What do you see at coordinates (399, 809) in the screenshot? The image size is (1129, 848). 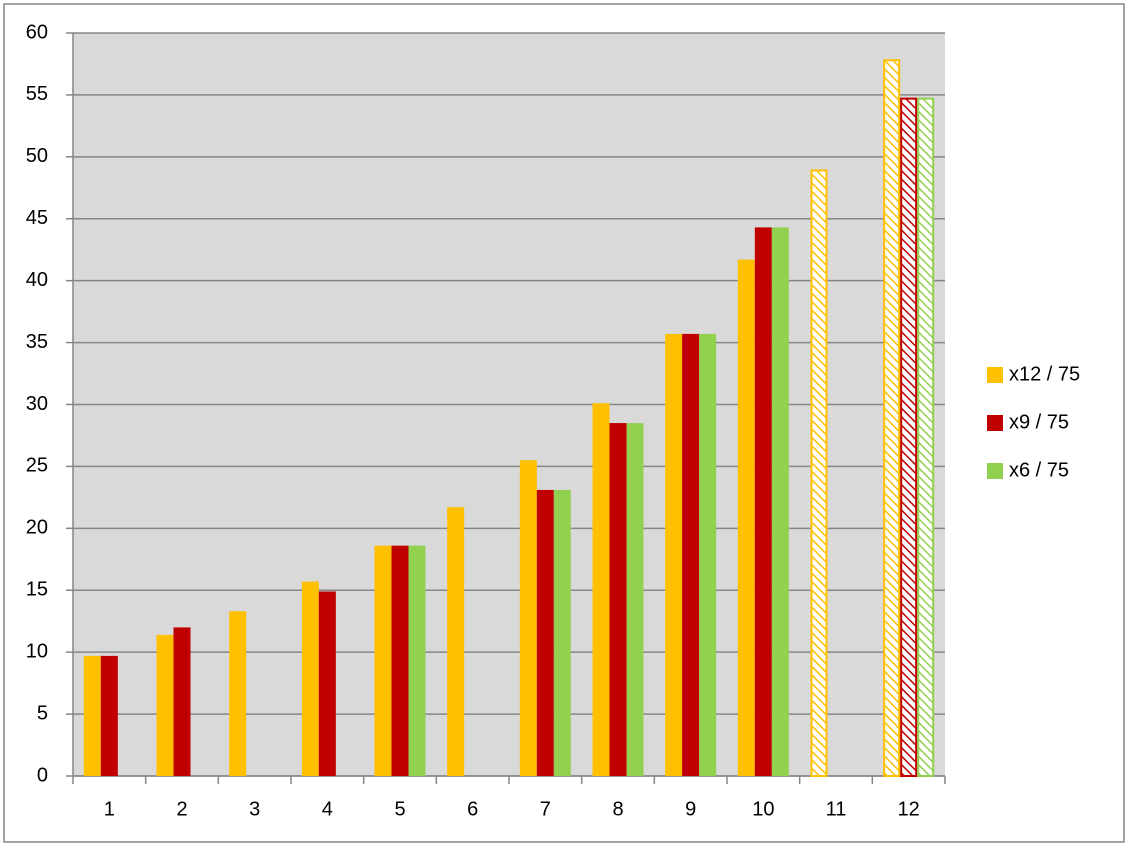 I see `x-tick-label: 5` at bounding box center [399, 809].